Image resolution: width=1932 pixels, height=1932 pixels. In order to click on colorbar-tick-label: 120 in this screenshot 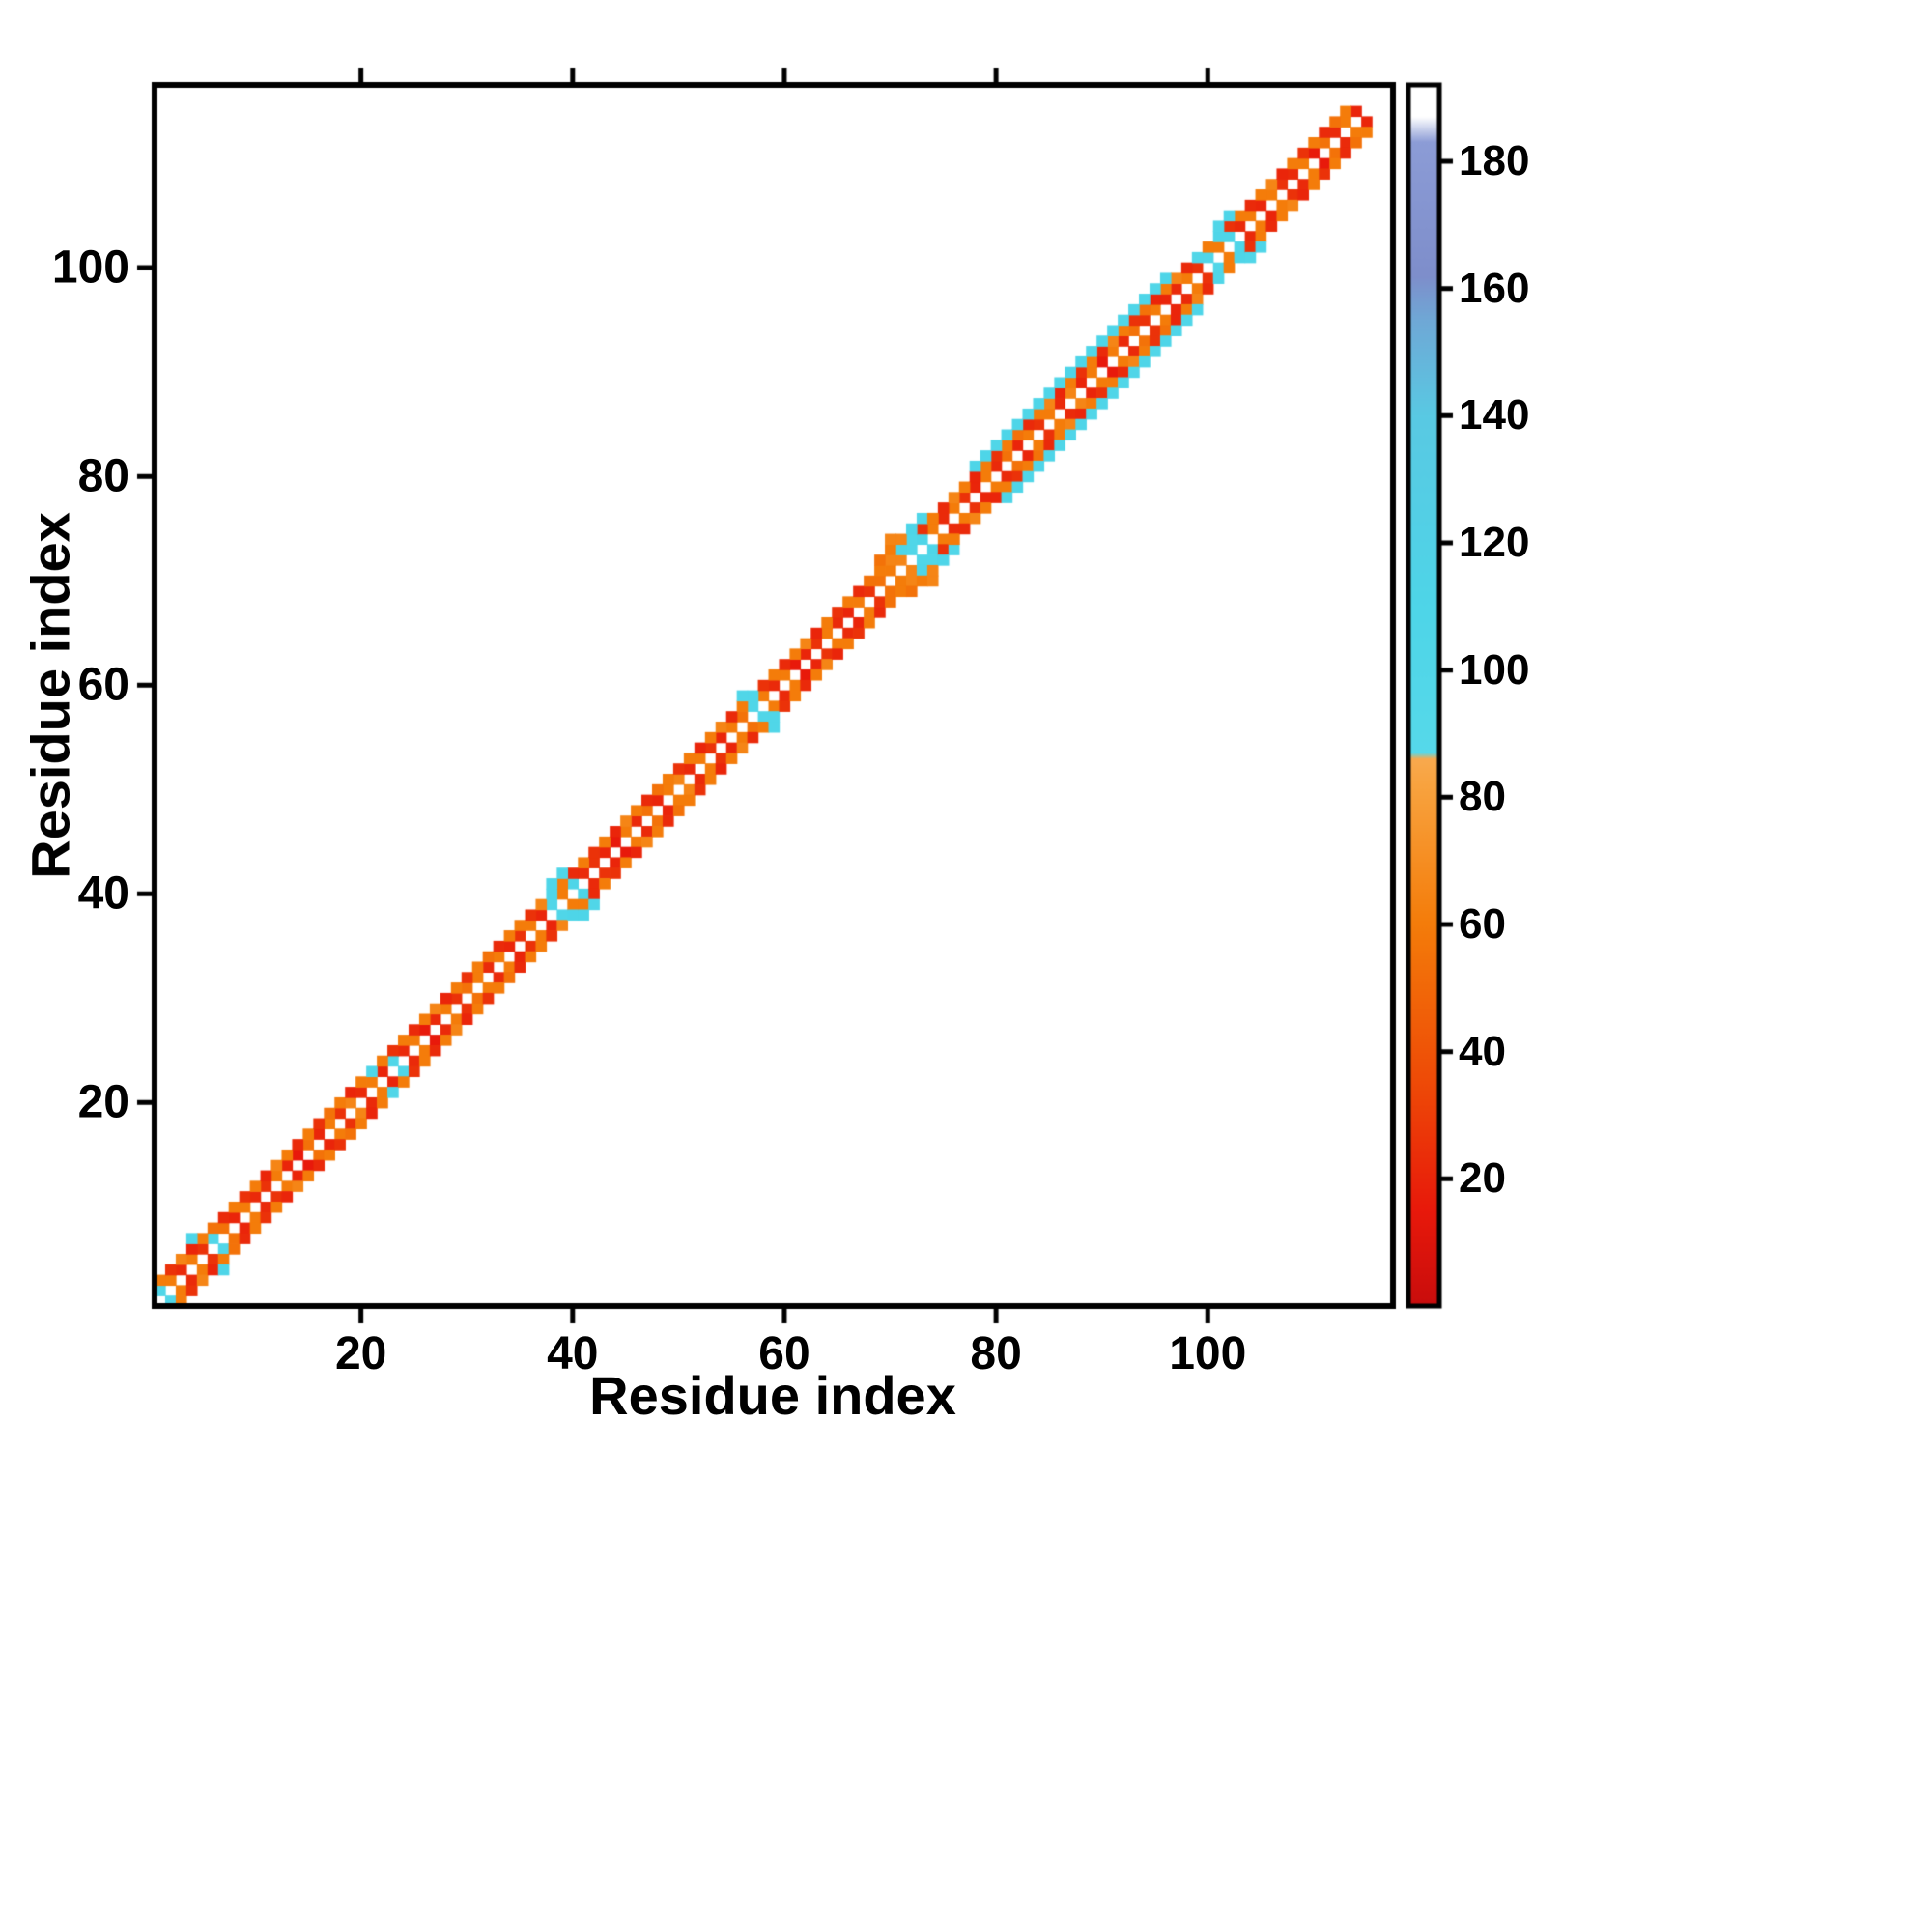, I will do `click(1494, 542)`.